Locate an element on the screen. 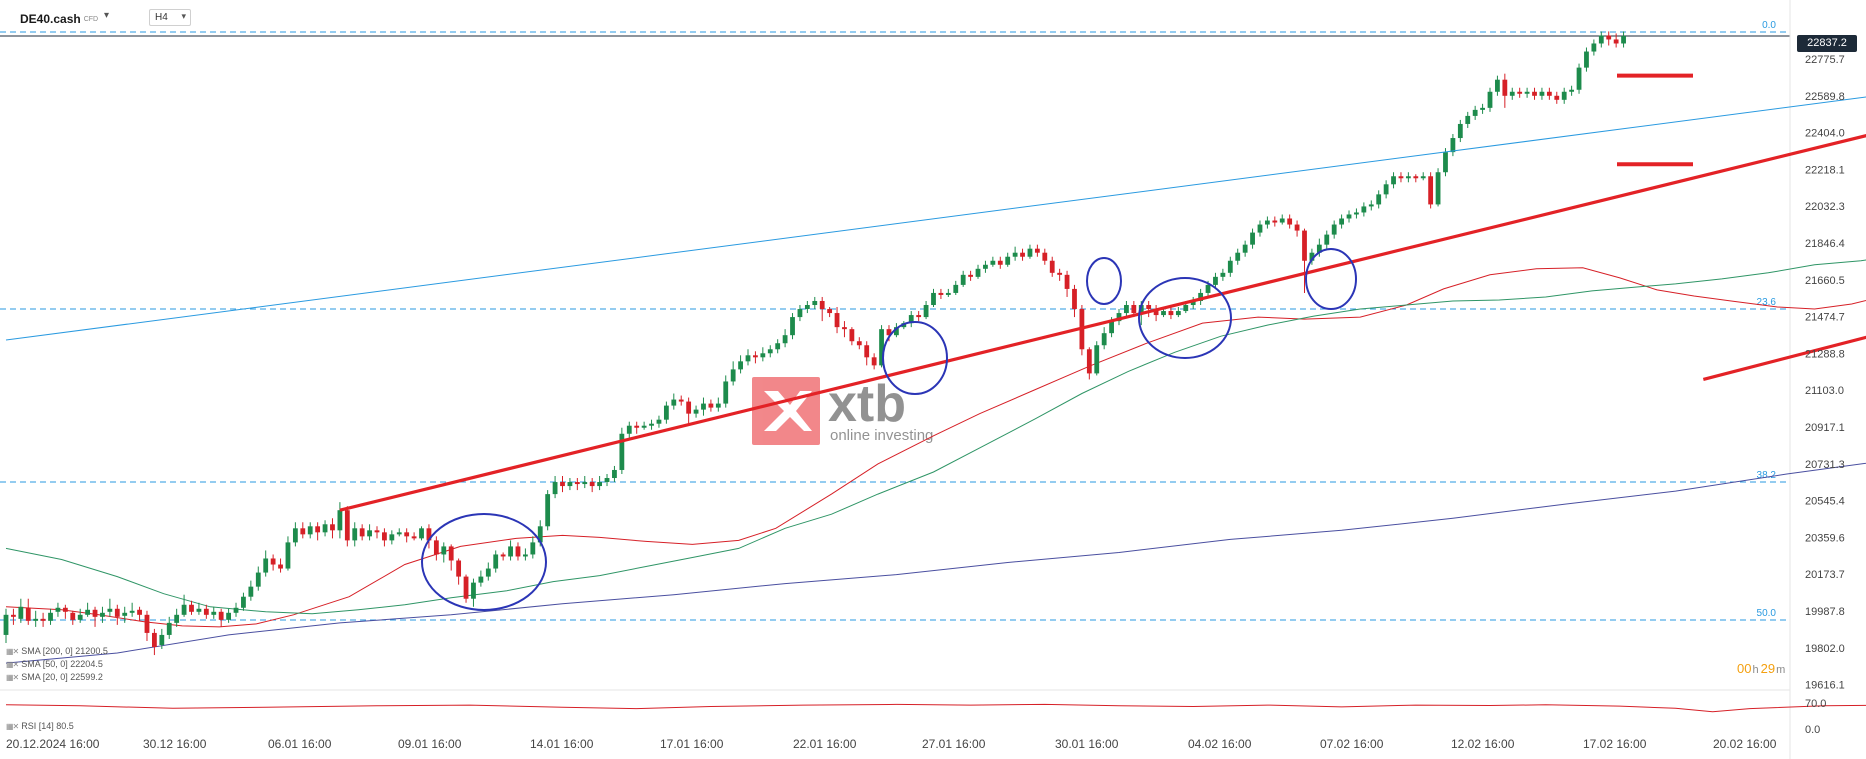 The image size is (1866, 759). price-tick-label: 22775.7 is located at coordinates (1825, 60).